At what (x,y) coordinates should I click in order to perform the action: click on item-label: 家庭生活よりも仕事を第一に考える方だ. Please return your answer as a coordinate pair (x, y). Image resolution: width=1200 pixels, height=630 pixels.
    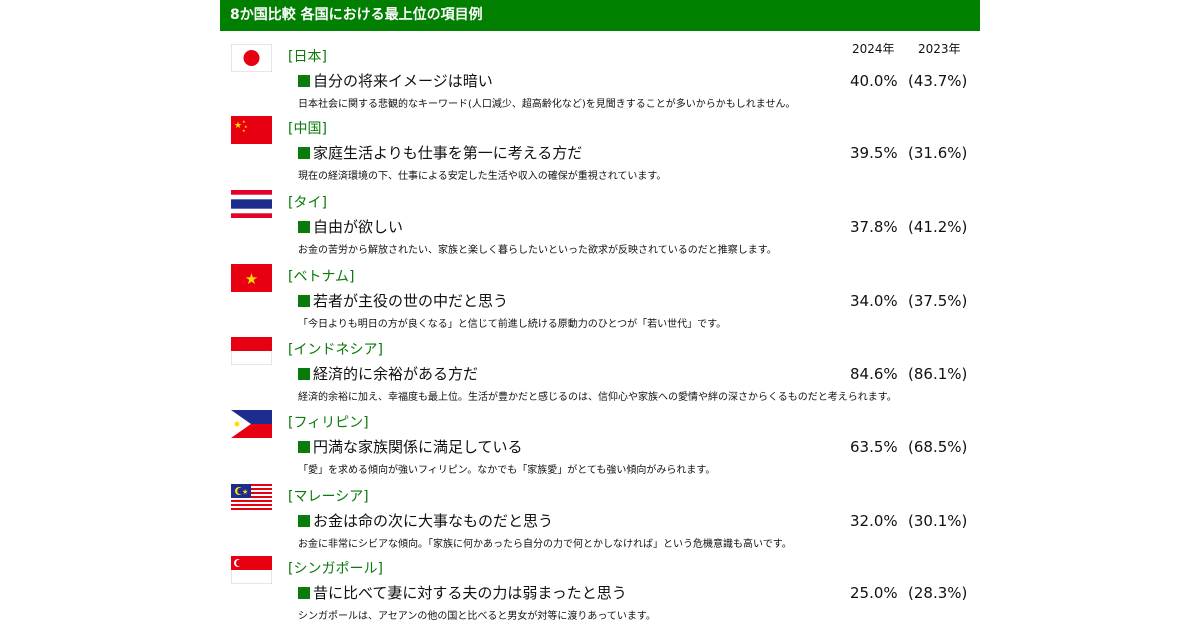
    Looking at the image, I should click on (448, 153).